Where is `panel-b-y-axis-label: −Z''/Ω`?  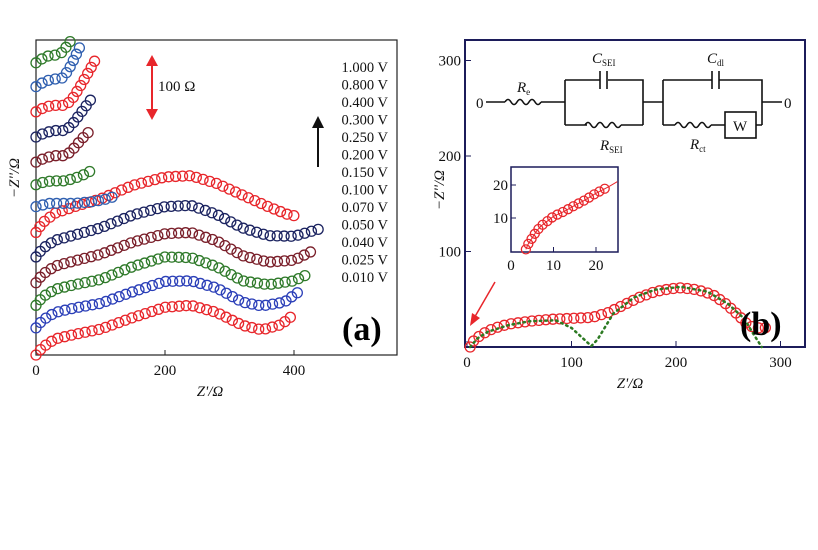 panel-b-y-axis-label: −Z''/Ω is located at coordinates (440, 190).